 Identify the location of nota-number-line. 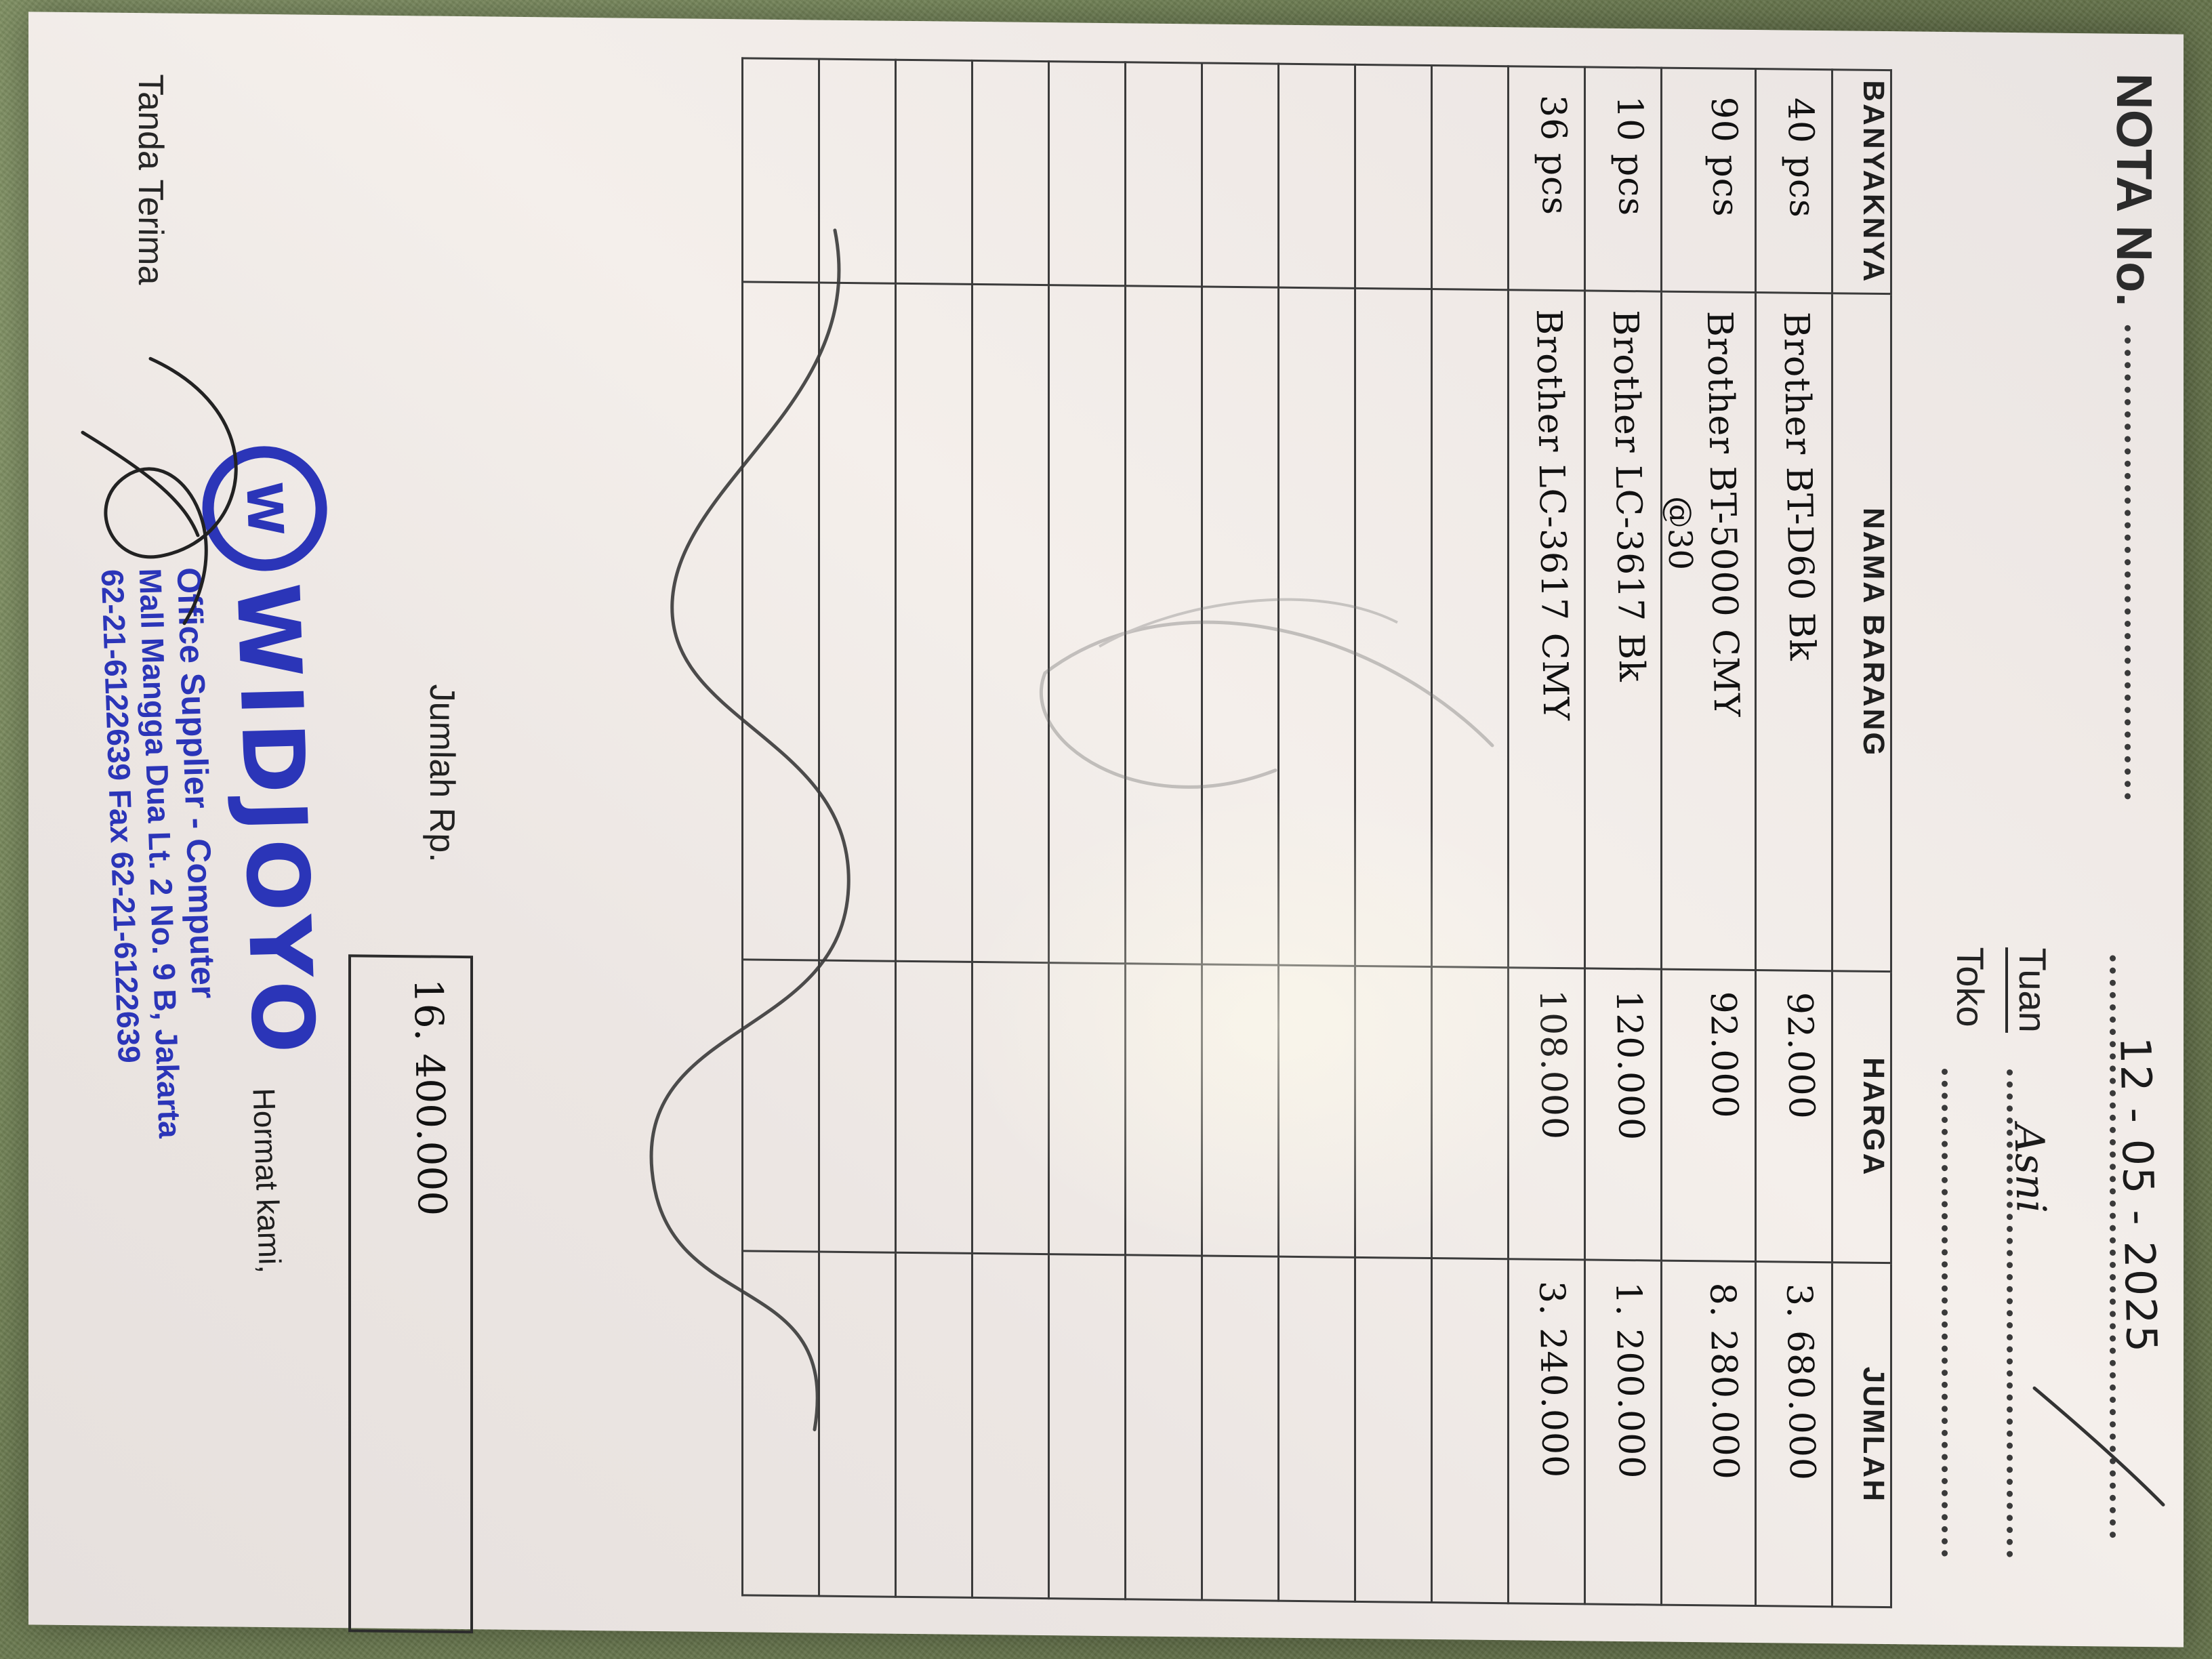
(2128, 562).